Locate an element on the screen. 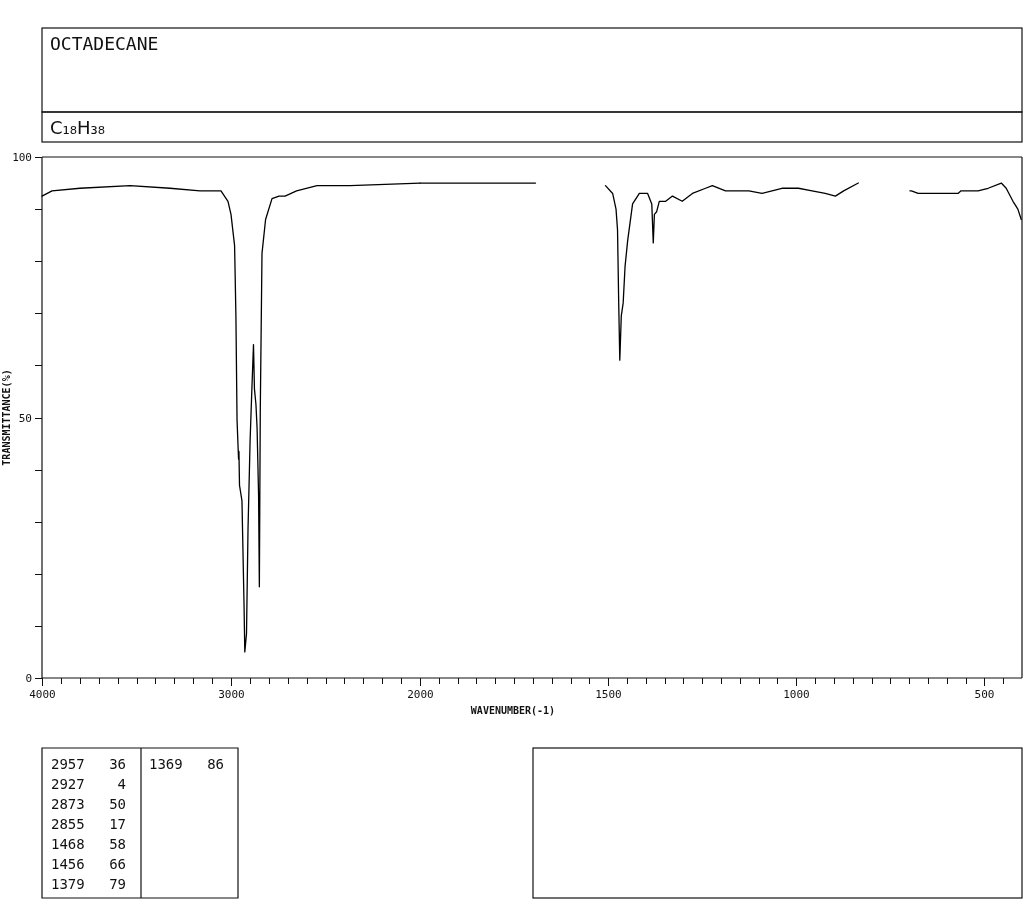  y-axis-title: TRANSMITTANCE(%) is located at coordinates (6, 417).